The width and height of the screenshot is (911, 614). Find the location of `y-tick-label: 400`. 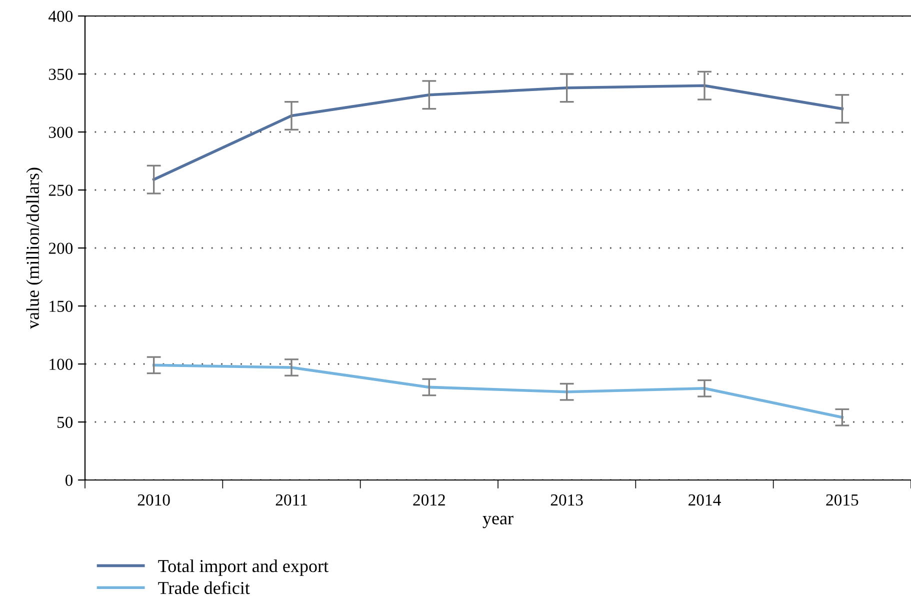

y-tick-label: 400 is located at coordinates (60, 16).